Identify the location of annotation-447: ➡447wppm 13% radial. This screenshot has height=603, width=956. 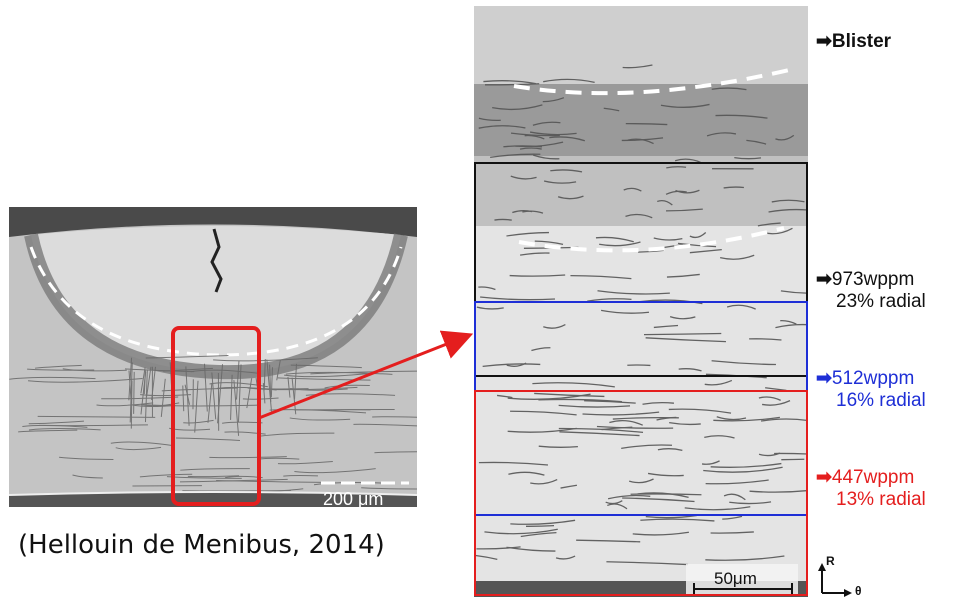
(871, 488).